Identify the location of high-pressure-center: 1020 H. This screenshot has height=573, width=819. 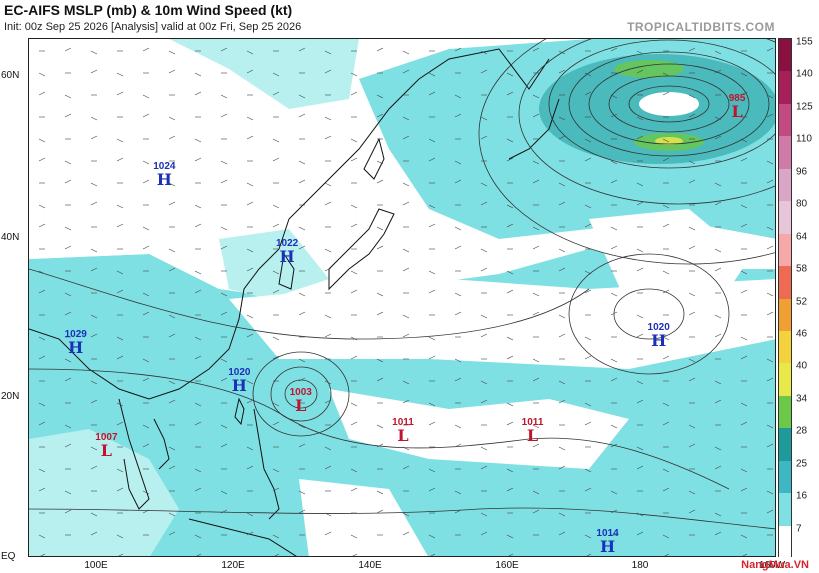
(659, 335).